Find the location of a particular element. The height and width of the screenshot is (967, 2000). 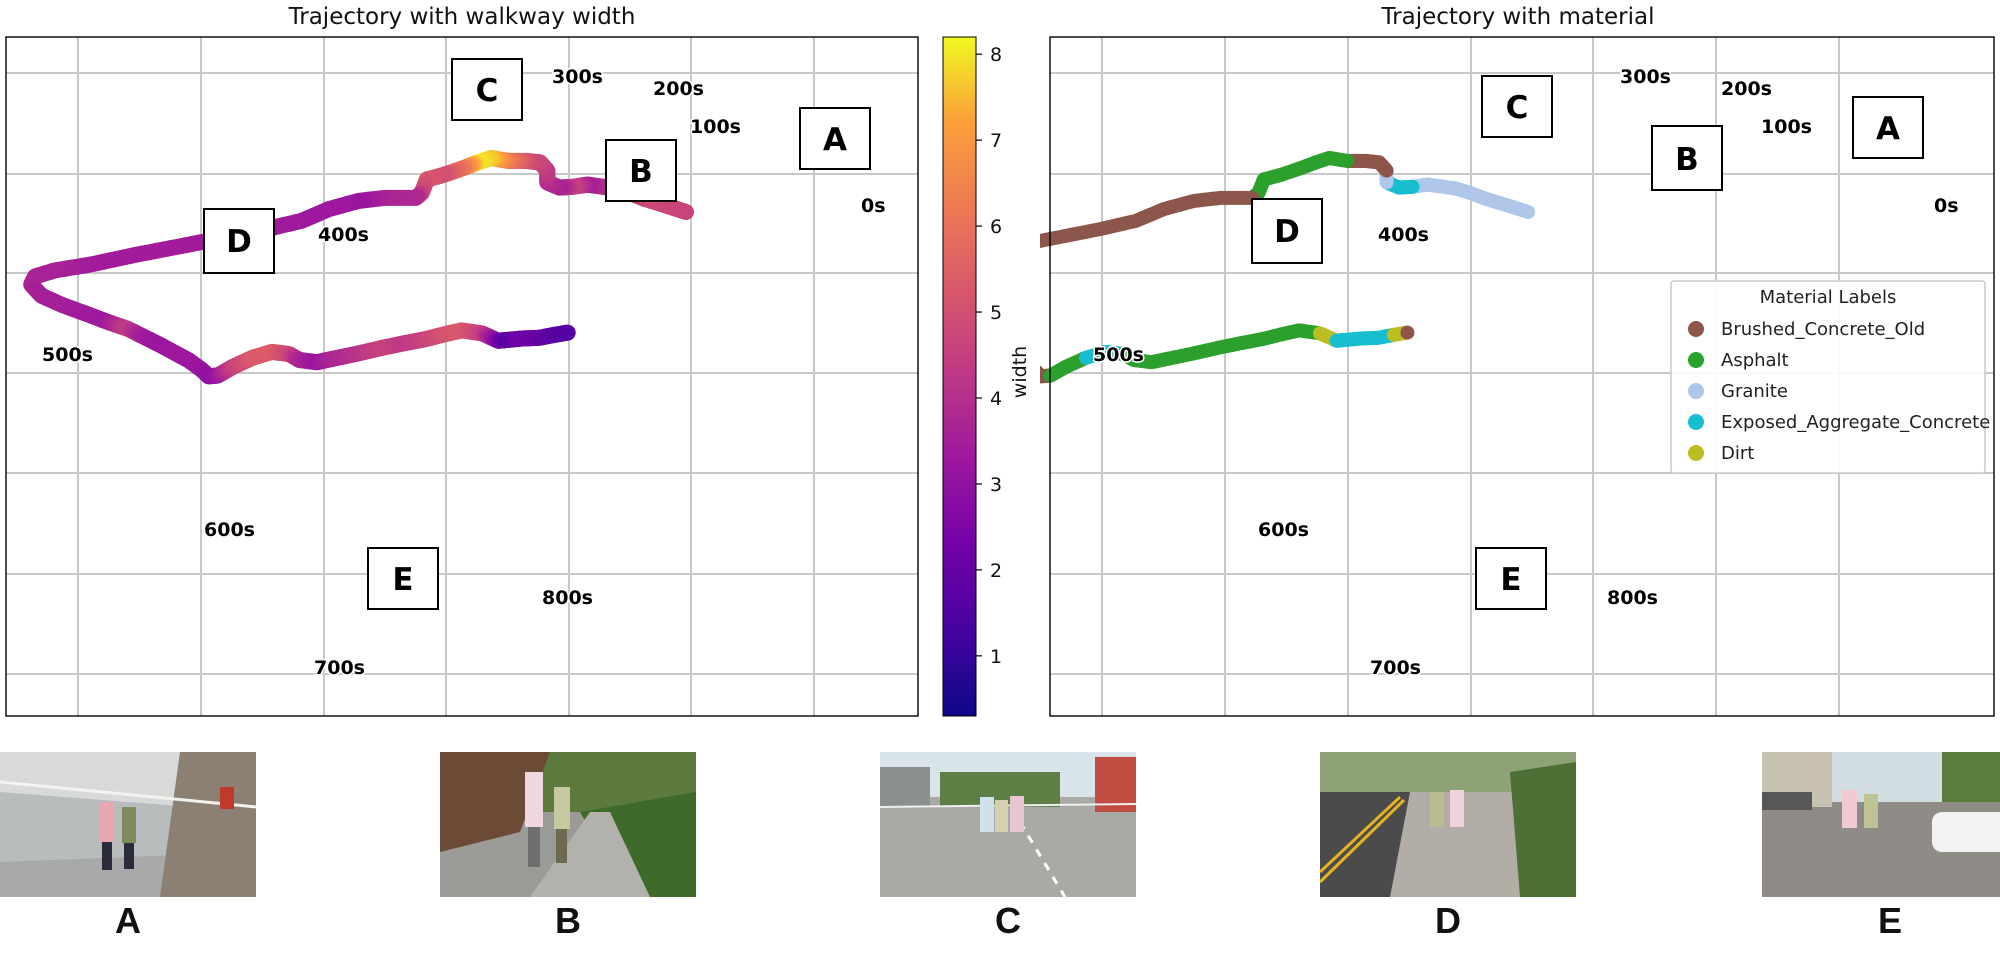

corridor-photo-icon is located at coordinates (128, 824).